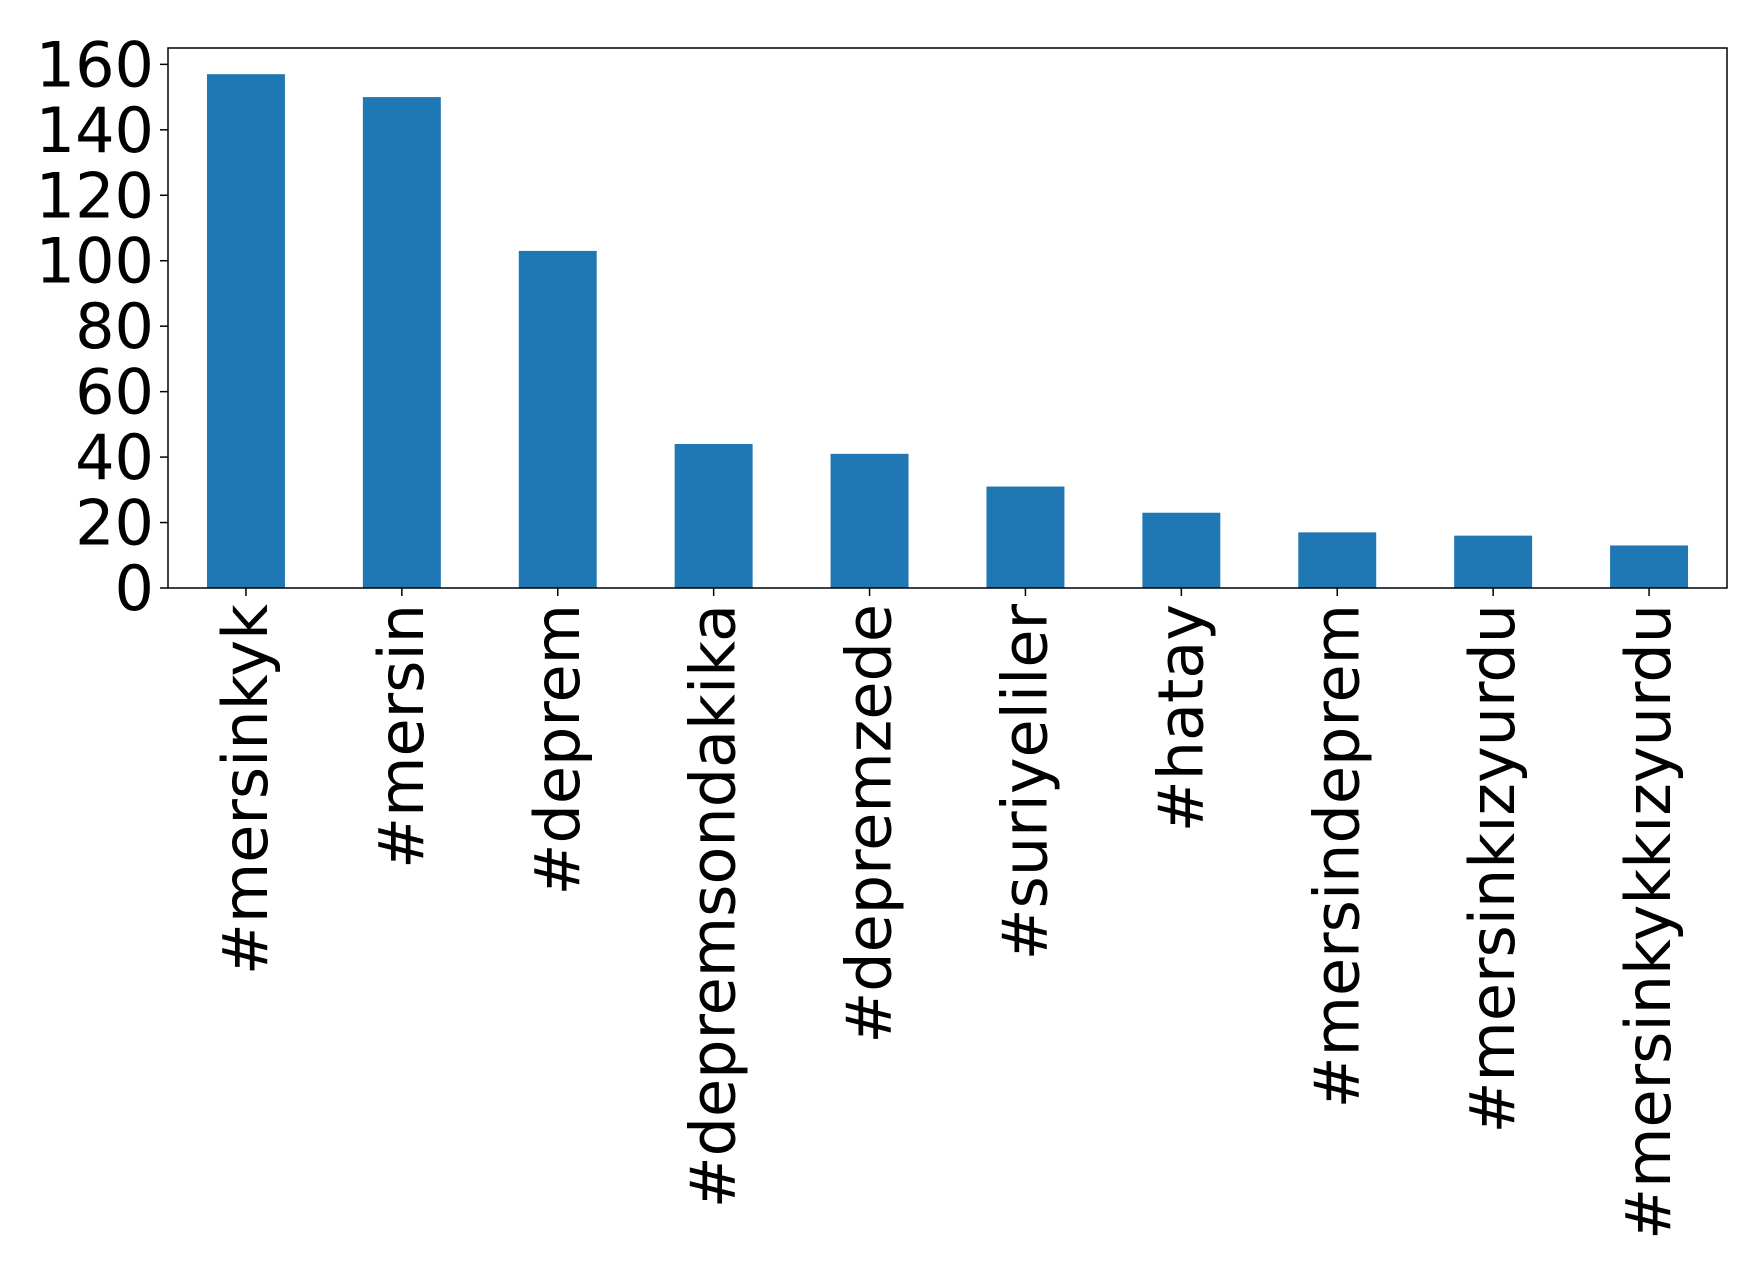 The height and width of the screenshot is (1276, 1758). What do you see at coordinates (245, 789) in the screenshot?
I see `x-tick-label: #mersinkyk` at bounding box center [245, 789].